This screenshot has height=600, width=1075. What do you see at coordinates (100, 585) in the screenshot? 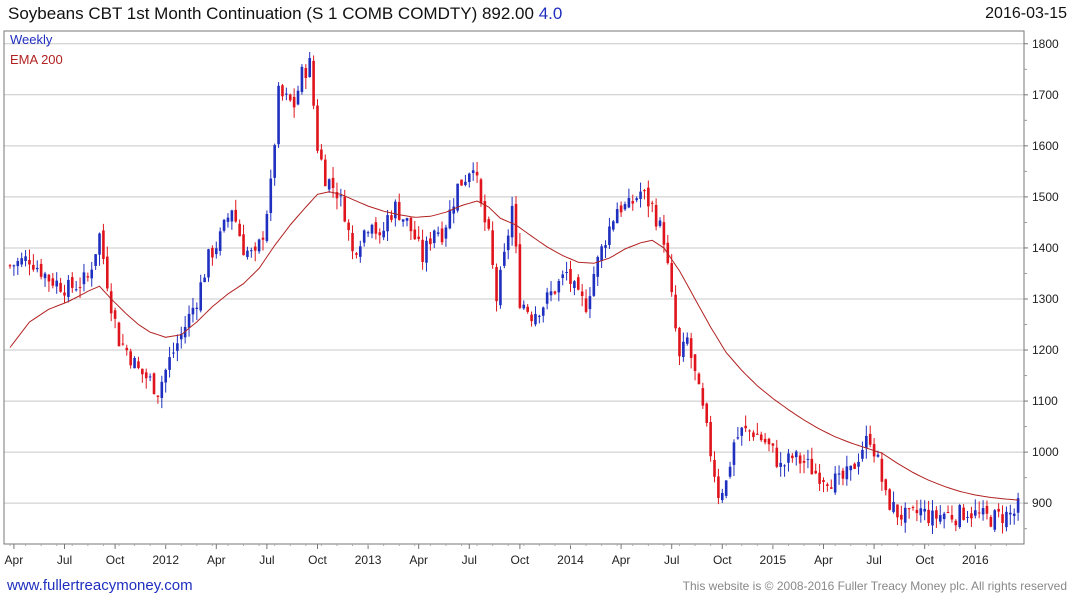
I see `site-link: www.fullertreacymoney.com` at bounding box center [100, 585].